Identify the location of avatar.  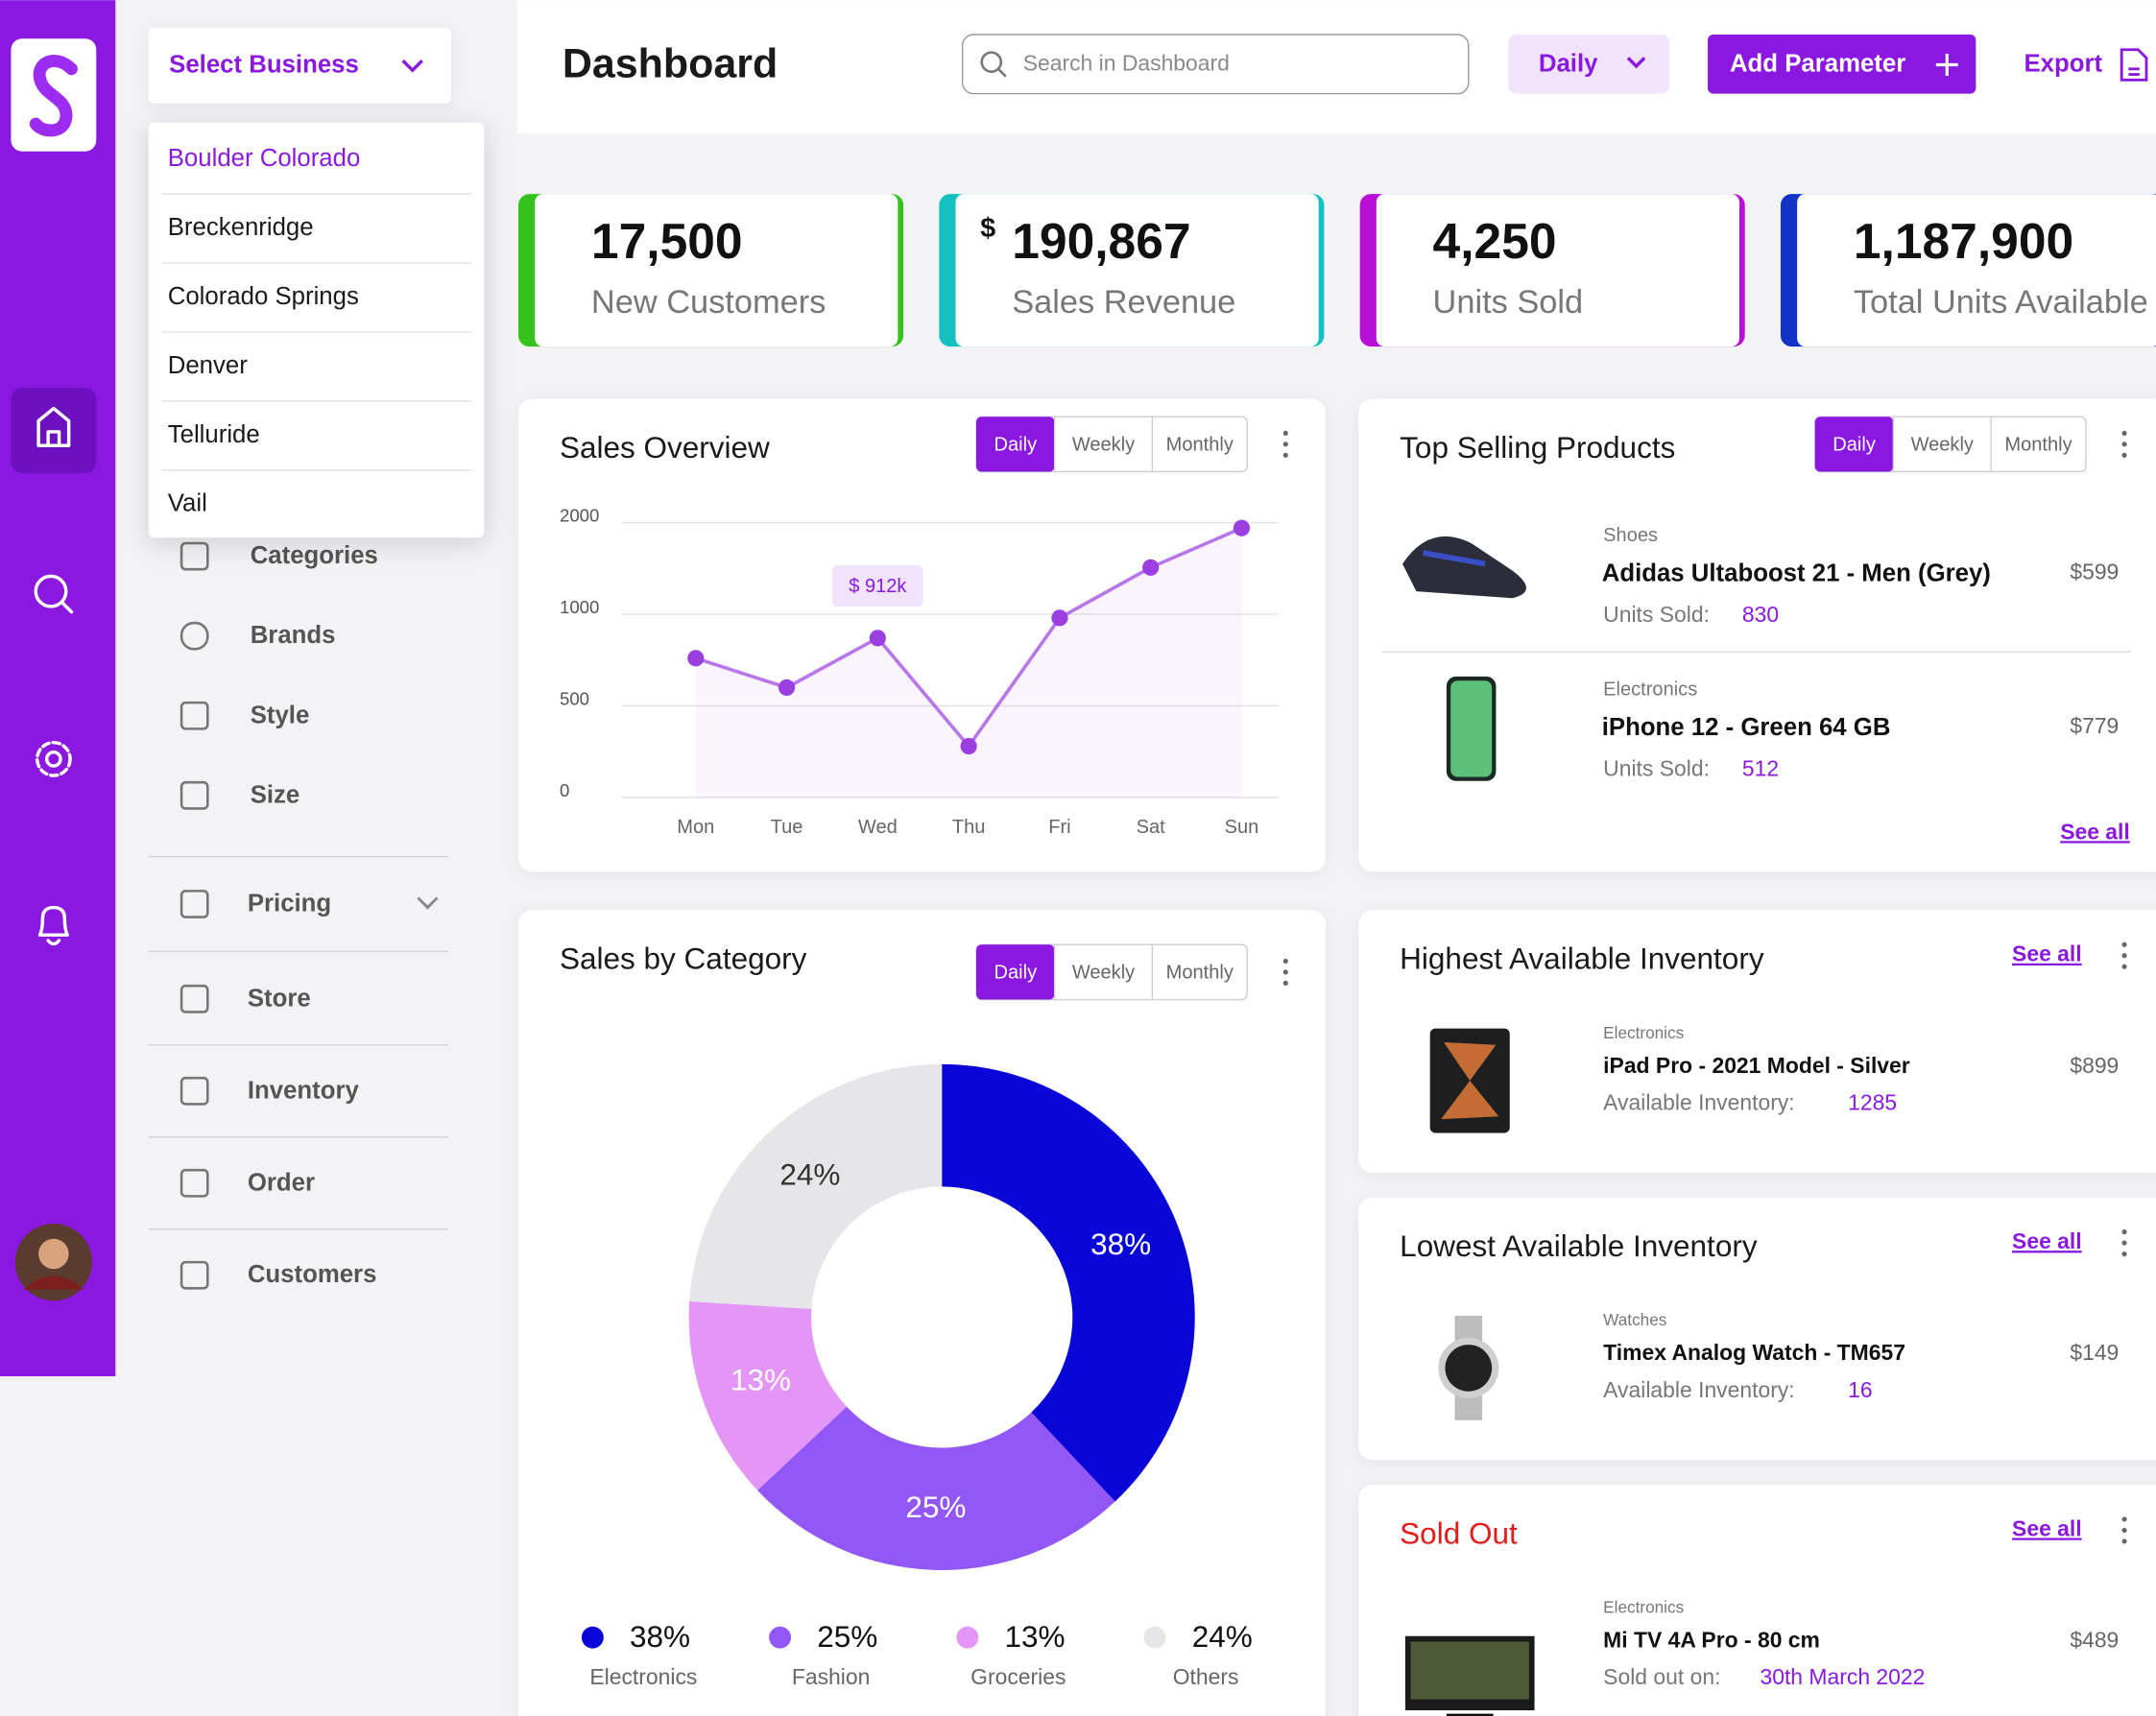
(53, 1262).